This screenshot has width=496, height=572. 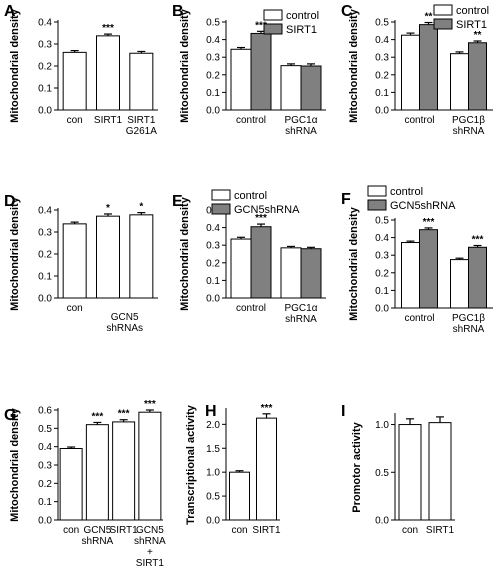 What do you see at coordinates (347, 11) in the screenshot?
I see `panel-label: C` at bounding box center [347, 11].